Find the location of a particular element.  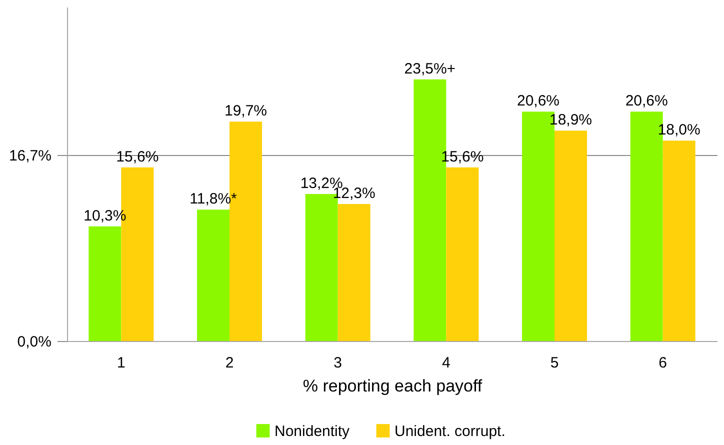

x-tick-label: 6 is located at coordinates (663, 363).